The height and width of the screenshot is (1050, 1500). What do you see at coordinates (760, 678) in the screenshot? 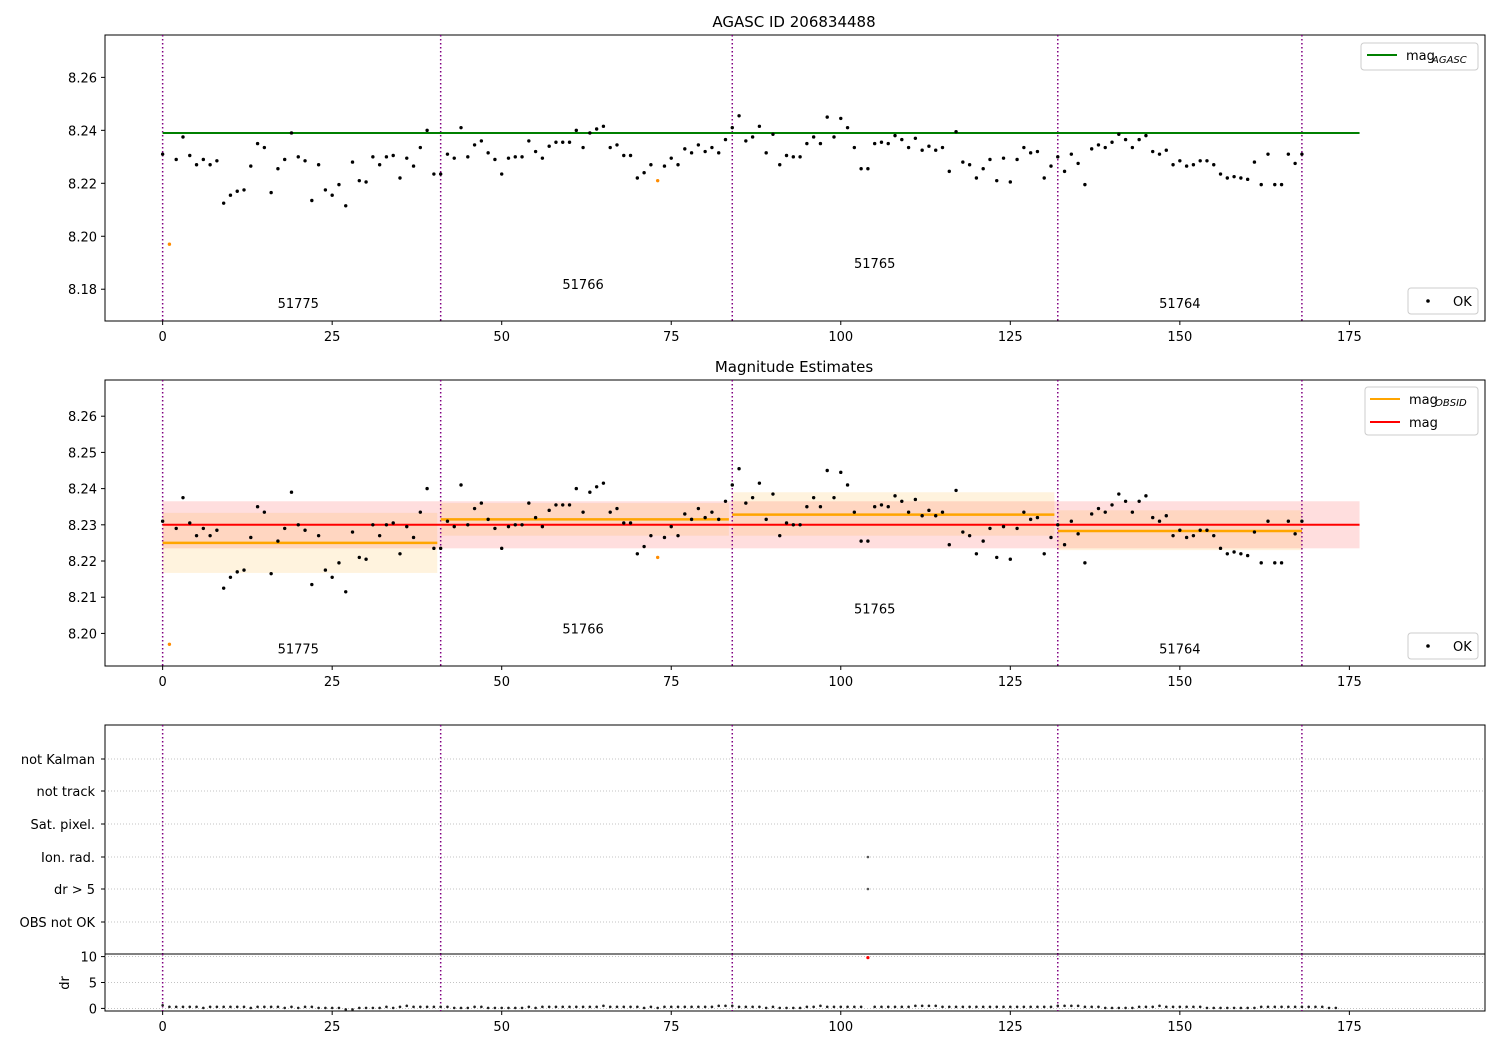
I see `x-axis: 0 25 50 75 100 125 150 175` at bounding box center [760, 678].